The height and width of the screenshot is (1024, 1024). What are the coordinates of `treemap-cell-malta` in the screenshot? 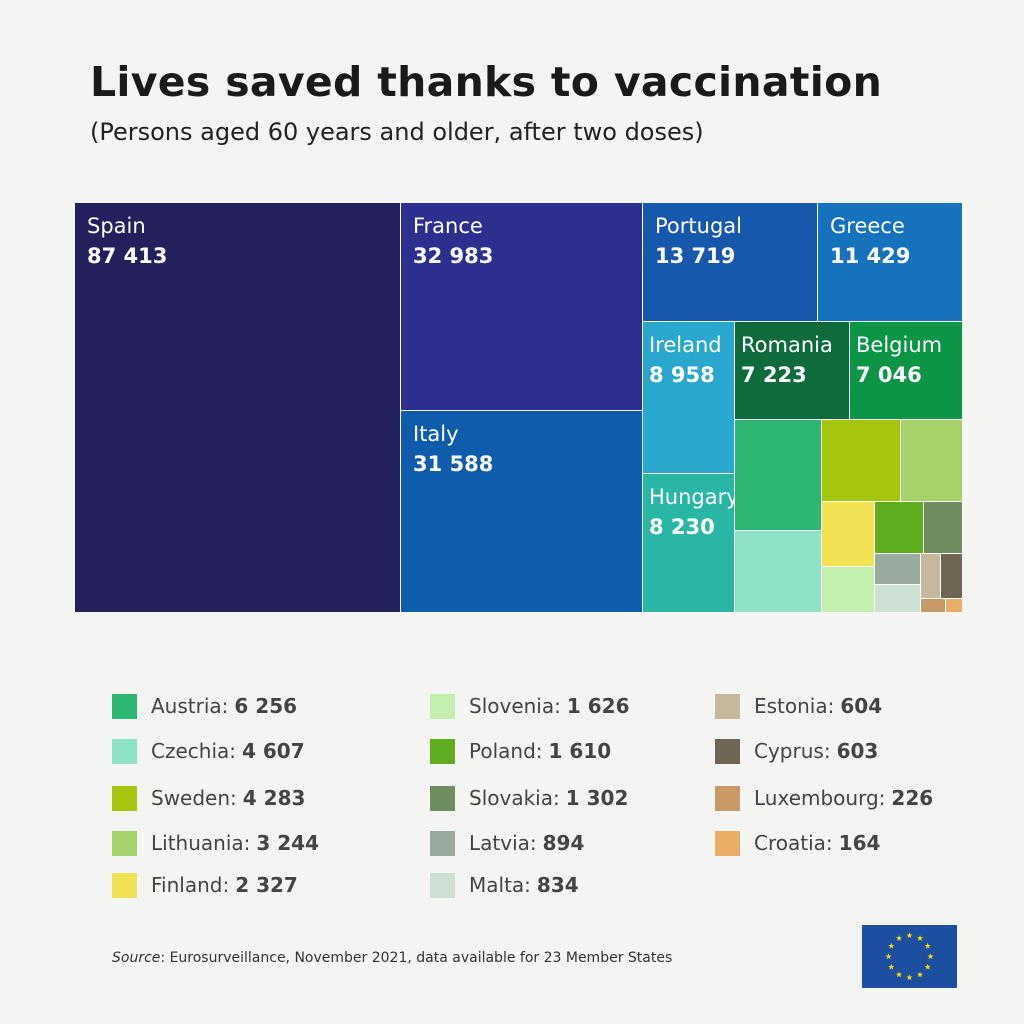 It's located at (897, 598).